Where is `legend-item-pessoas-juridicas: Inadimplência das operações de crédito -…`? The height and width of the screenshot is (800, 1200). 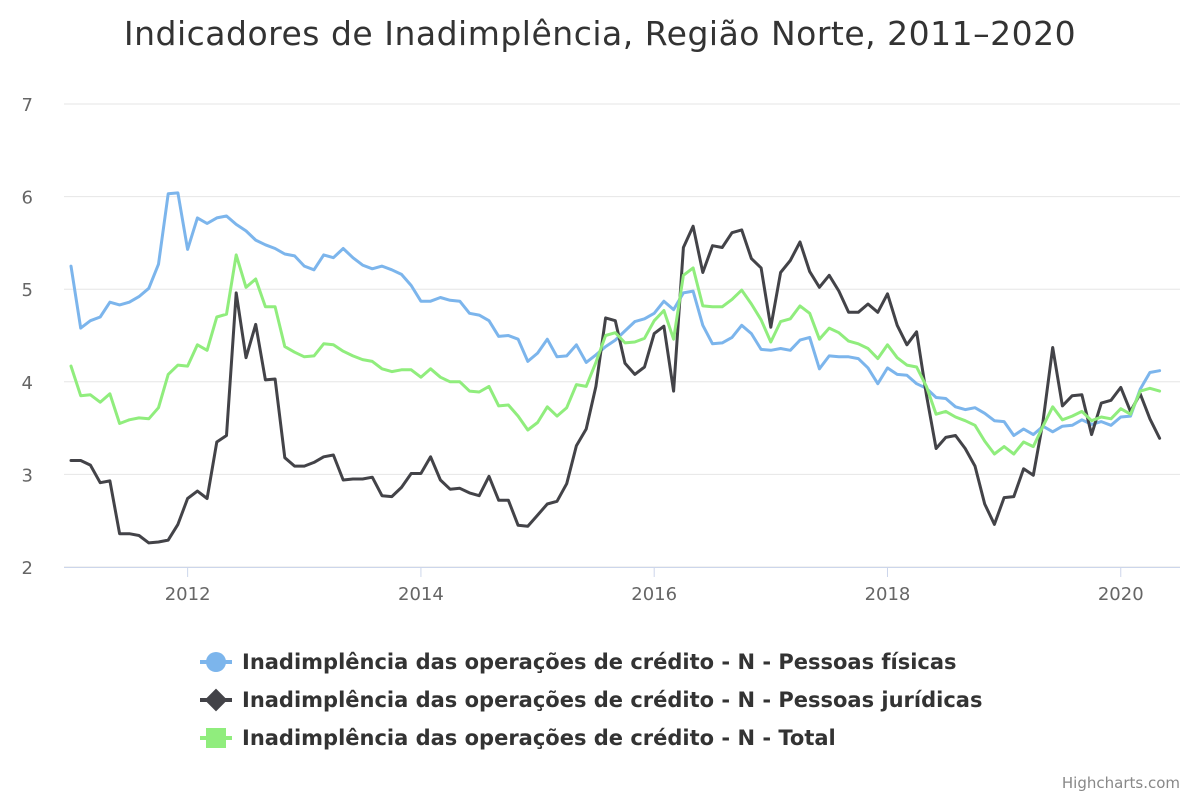
legend-item-pessoas-juridicas: Inadimplência das operações de crédito -… is located at coordinates (591, 703).